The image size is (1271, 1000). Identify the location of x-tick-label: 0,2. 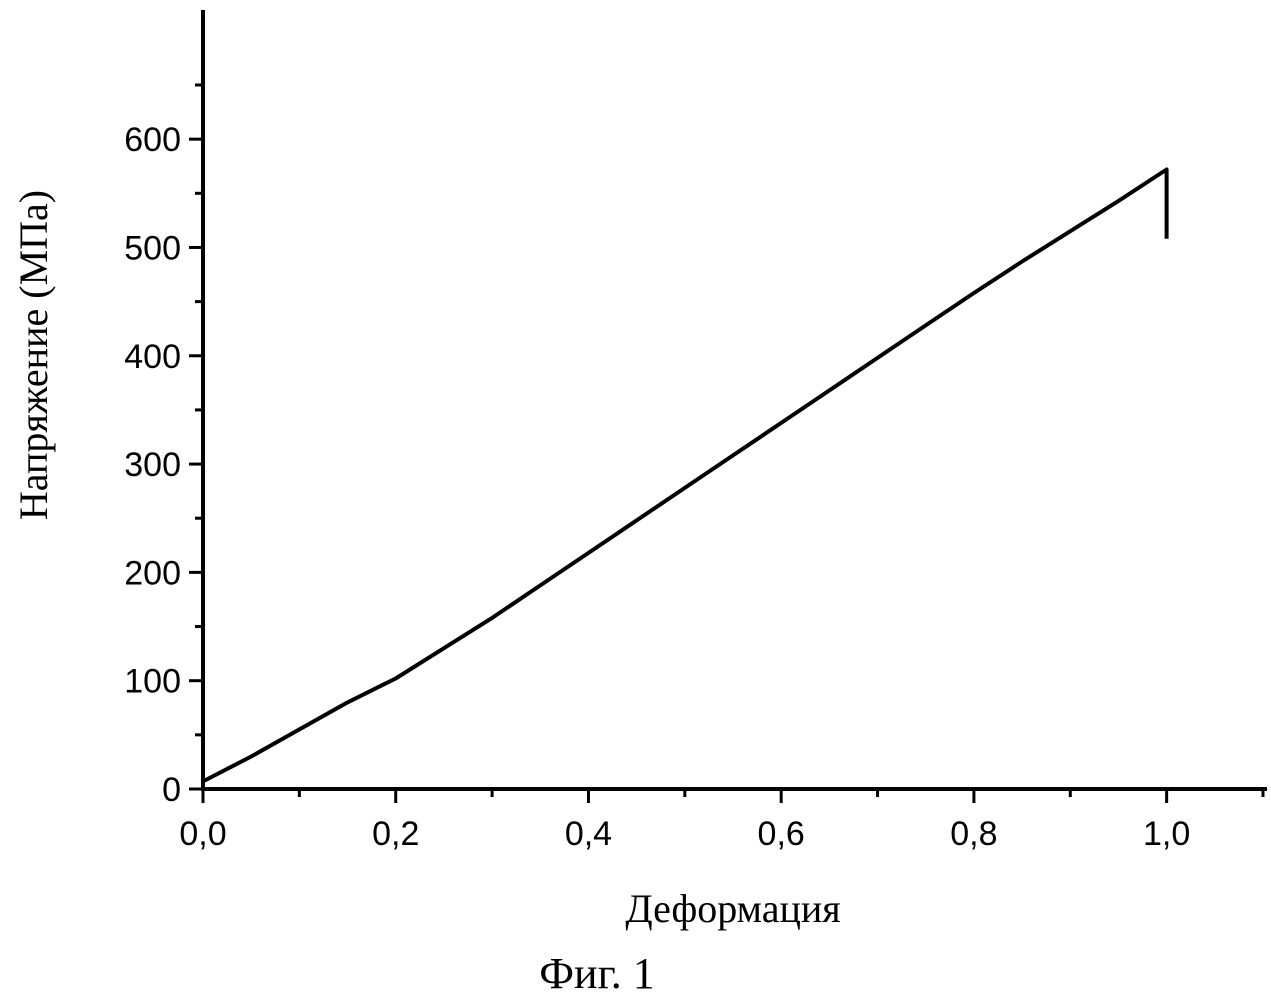
(395, 834).